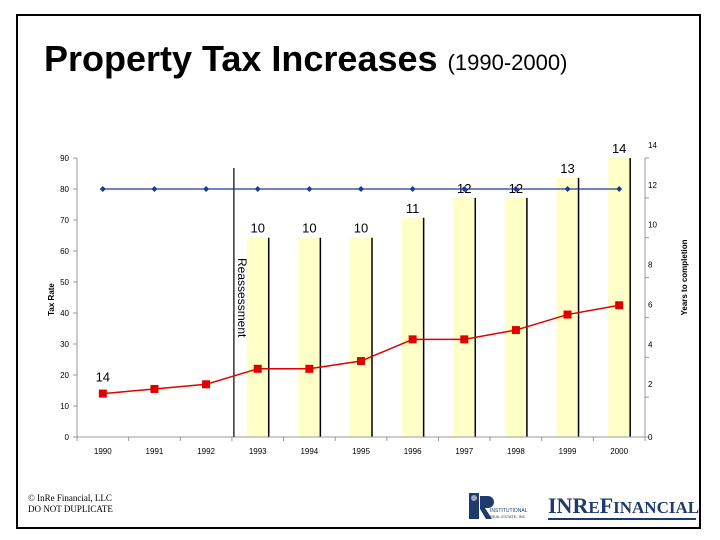 Image resolution: width=720 pixels, height=540 pixels. What do you see at coordinates (257, 368) in the screenshot?
I see `series-1-point-1993` at bounding box center [257, 368].